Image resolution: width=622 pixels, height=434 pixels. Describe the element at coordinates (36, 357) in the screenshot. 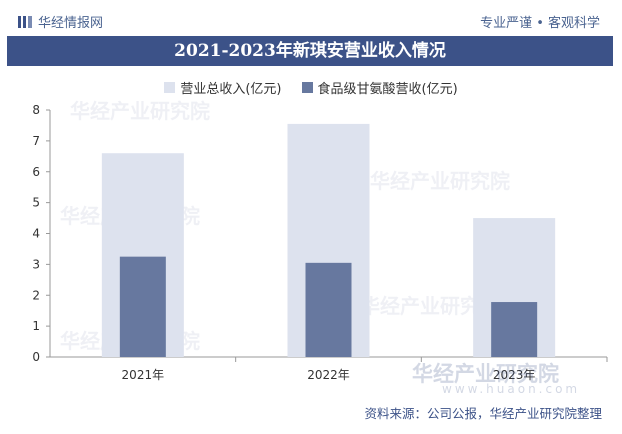

I see `y-tick-label: 0` at that location.